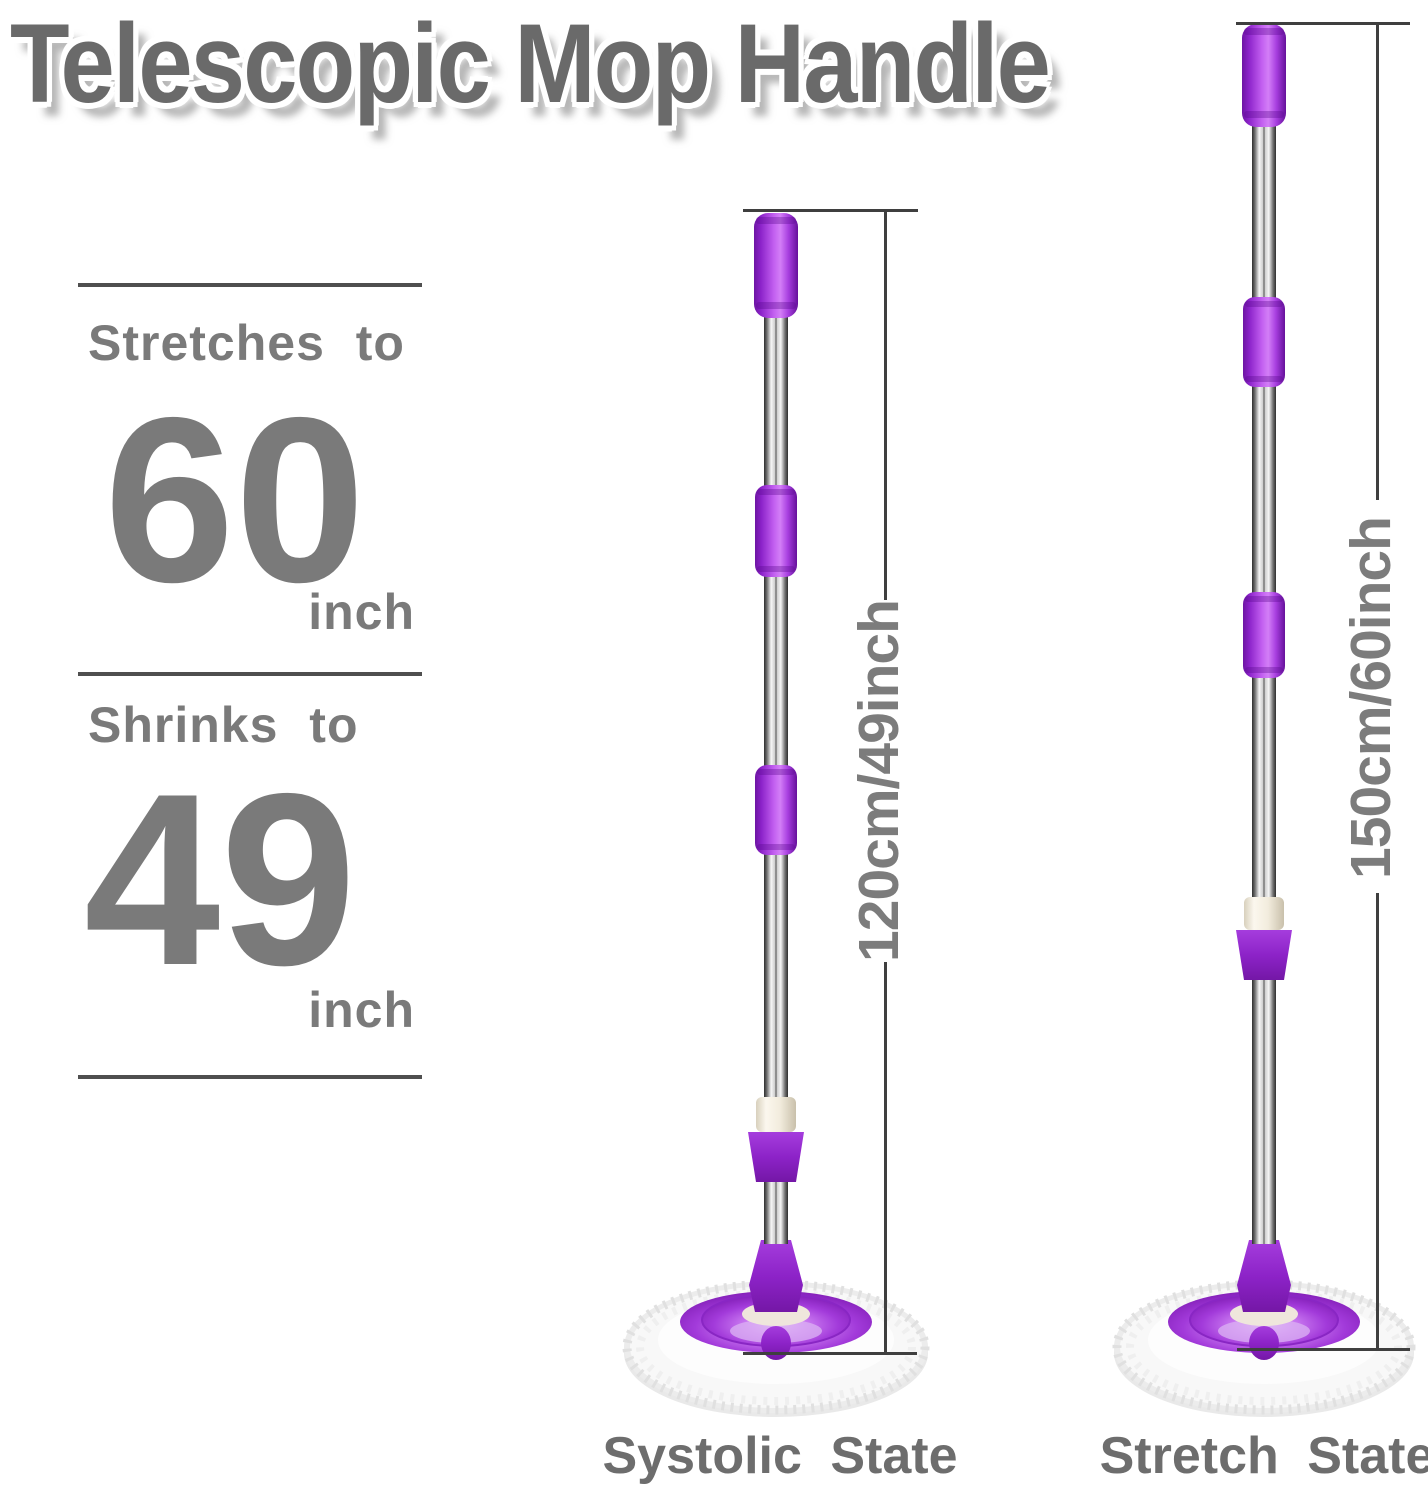 The height and width of the screenshot is (1486, 1428). I want to click on dimension-label-stretch: 150cm/60inch, so click(1371, 698).